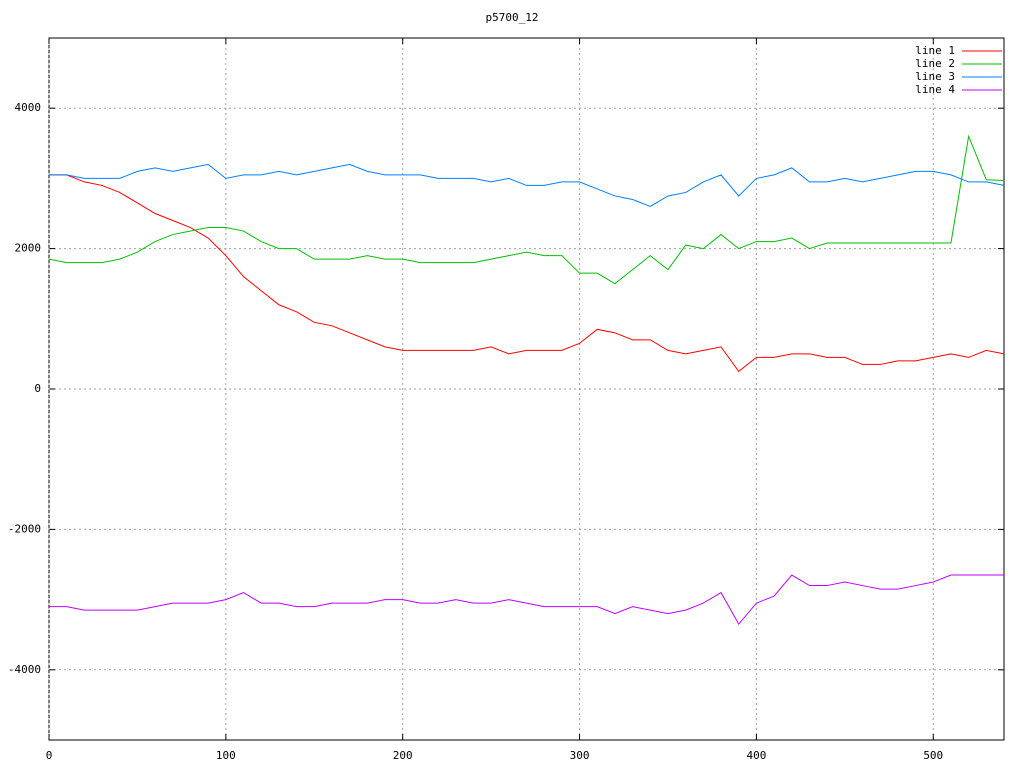 Image resolution: width=1024 pixels, height=768 pixels. I want to click on y-tick-label: -2000, so click(24, 528).